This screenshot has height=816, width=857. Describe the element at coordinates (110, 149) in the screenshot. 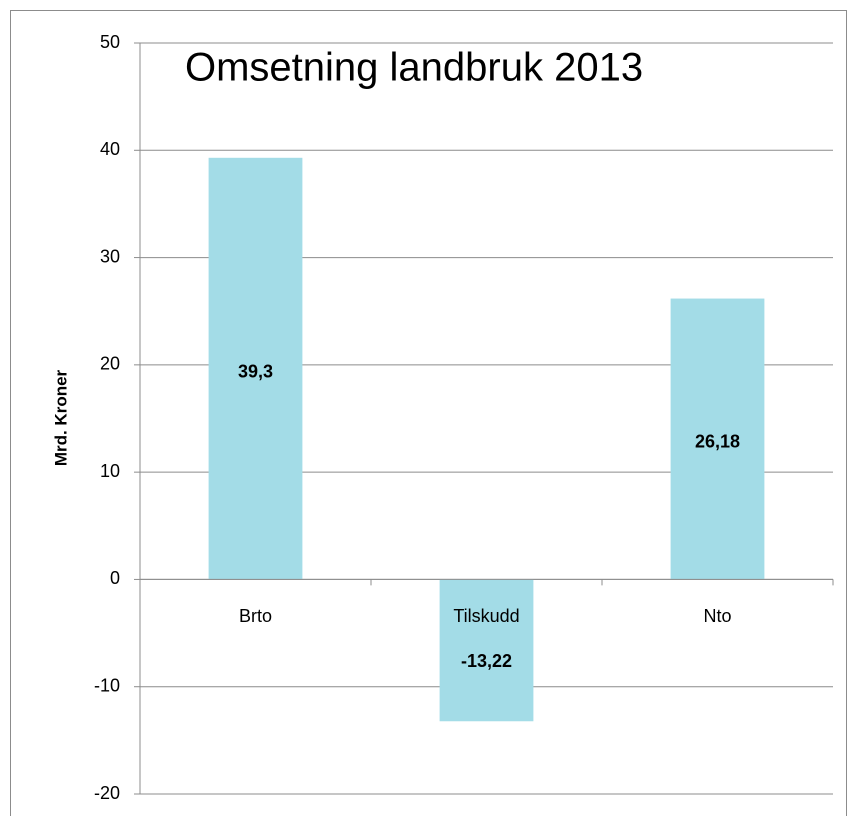

I see `y-tick-label: 40` at that location.